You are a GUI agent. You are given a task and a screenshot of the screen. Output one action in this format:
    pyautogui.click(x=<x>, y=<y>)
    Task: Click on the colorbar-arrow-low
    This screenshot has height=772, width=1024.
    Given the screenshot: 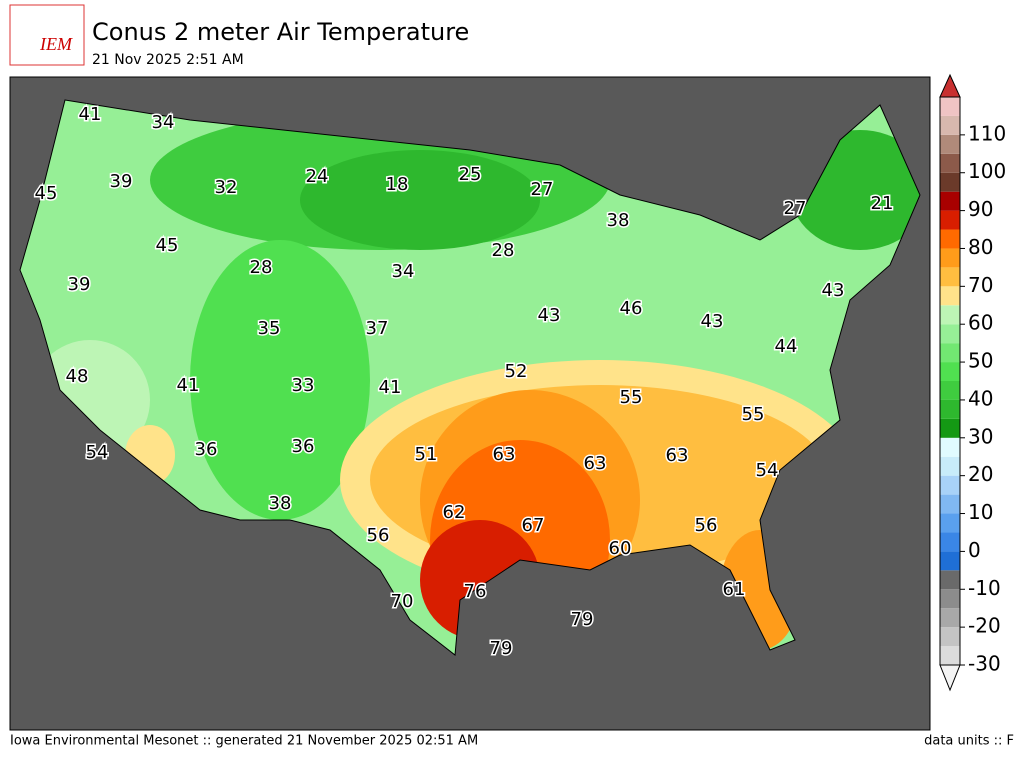 What is the action you would take?
    pyautogui.click(x=950, y=678)
    